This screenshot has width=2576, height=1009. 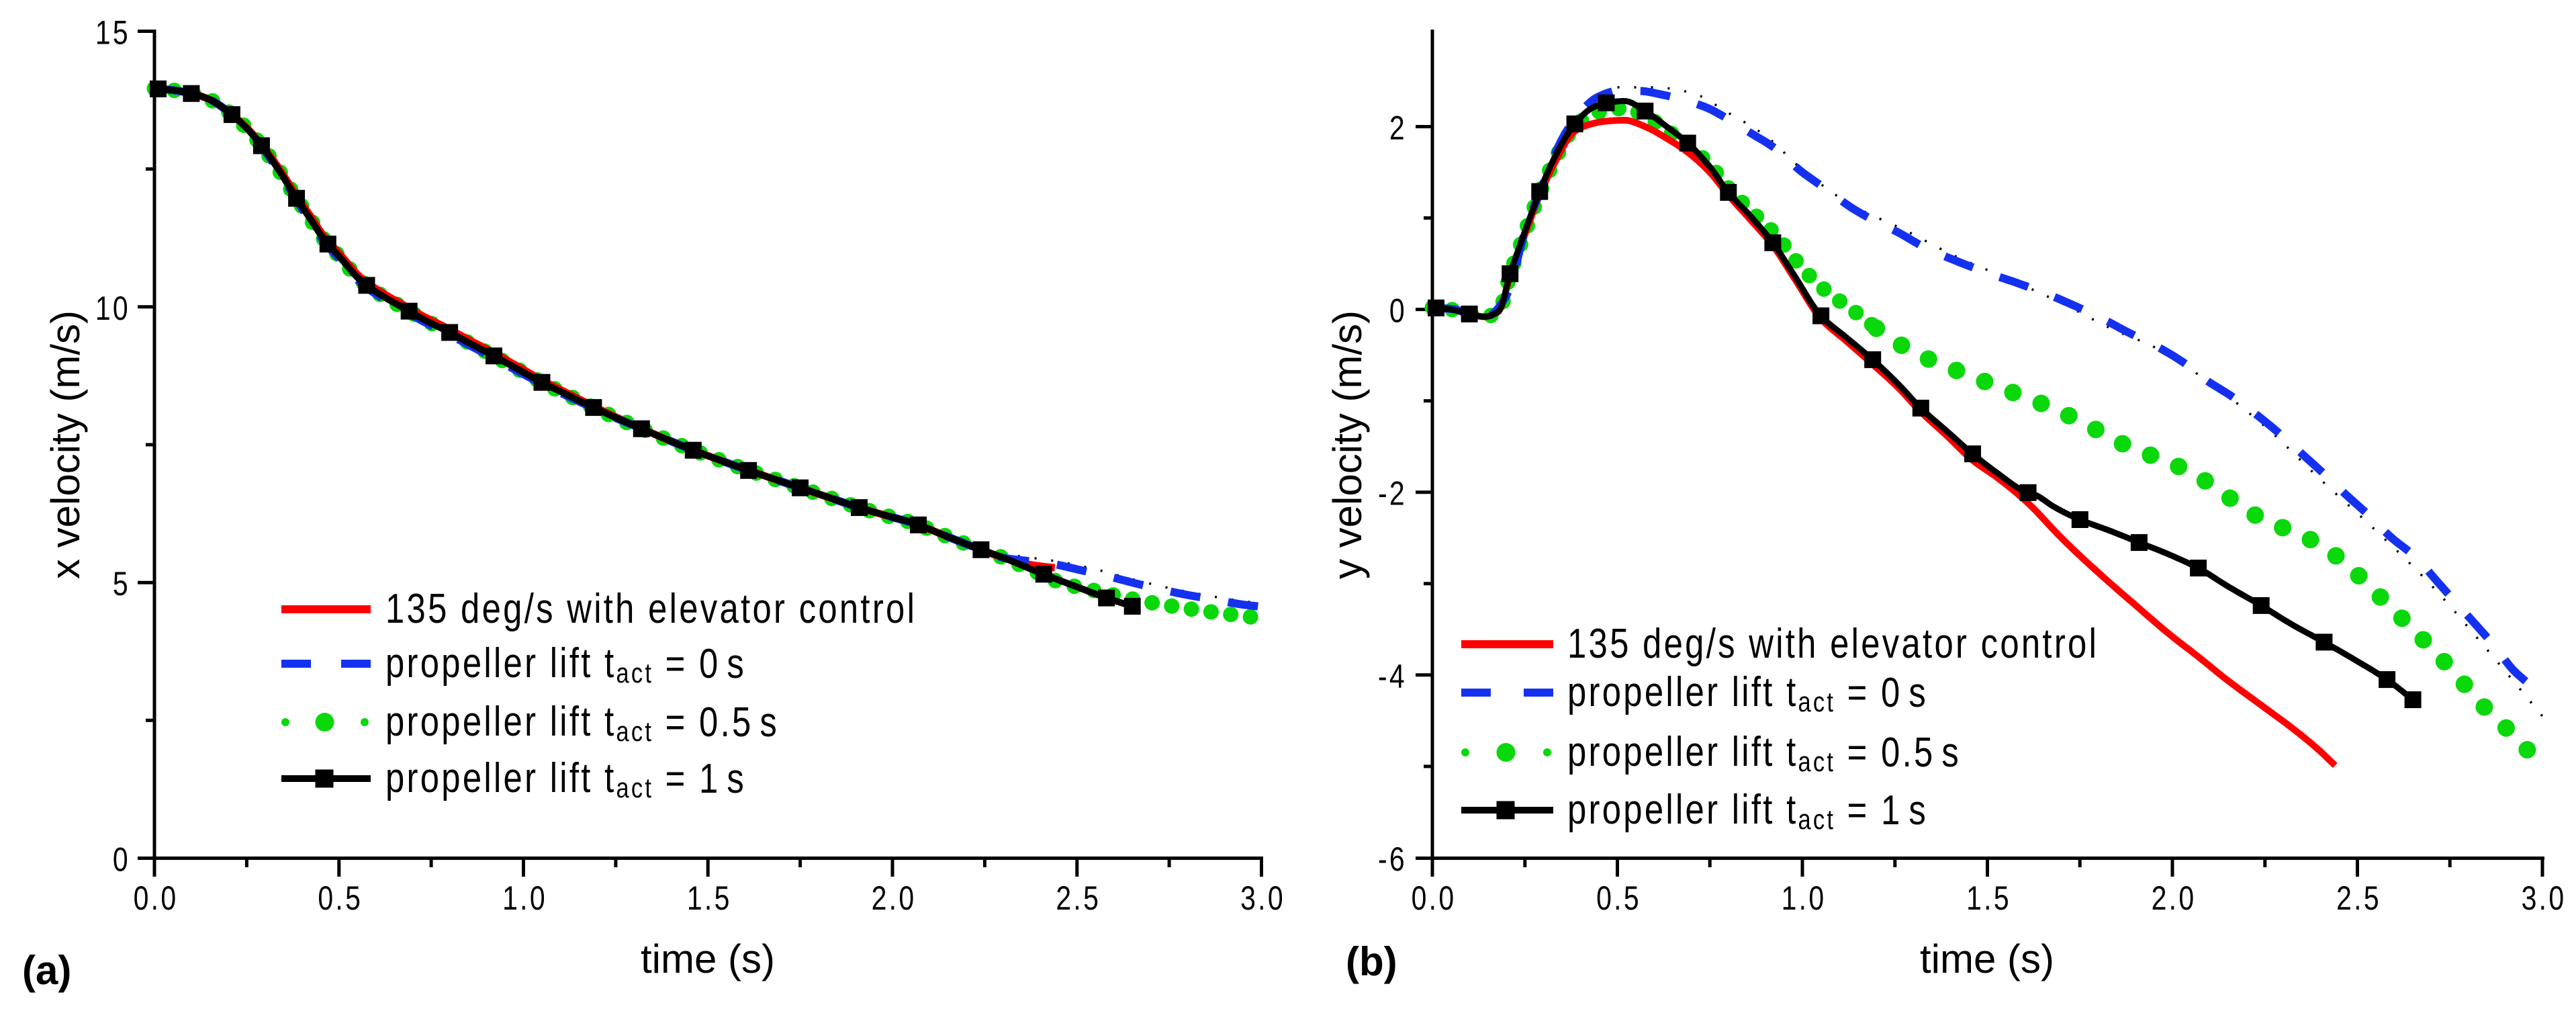 I want to click on svg-text: 10, so click(x=112, y=308).